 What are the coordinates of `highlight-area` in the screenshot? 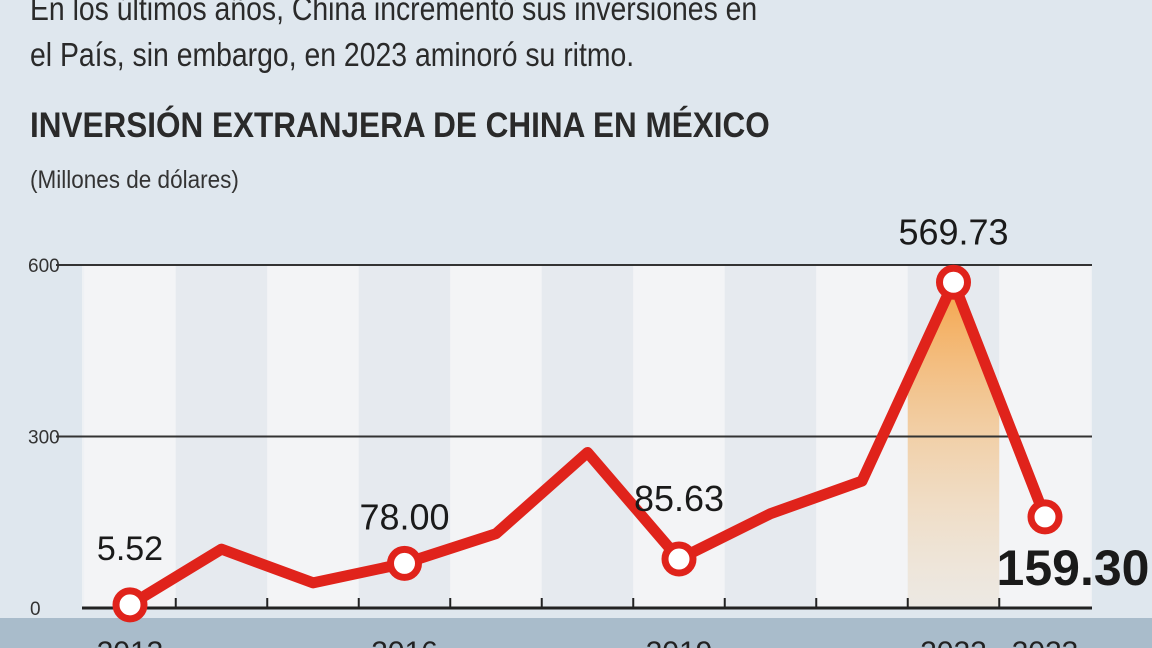 It's located at (953, 445).